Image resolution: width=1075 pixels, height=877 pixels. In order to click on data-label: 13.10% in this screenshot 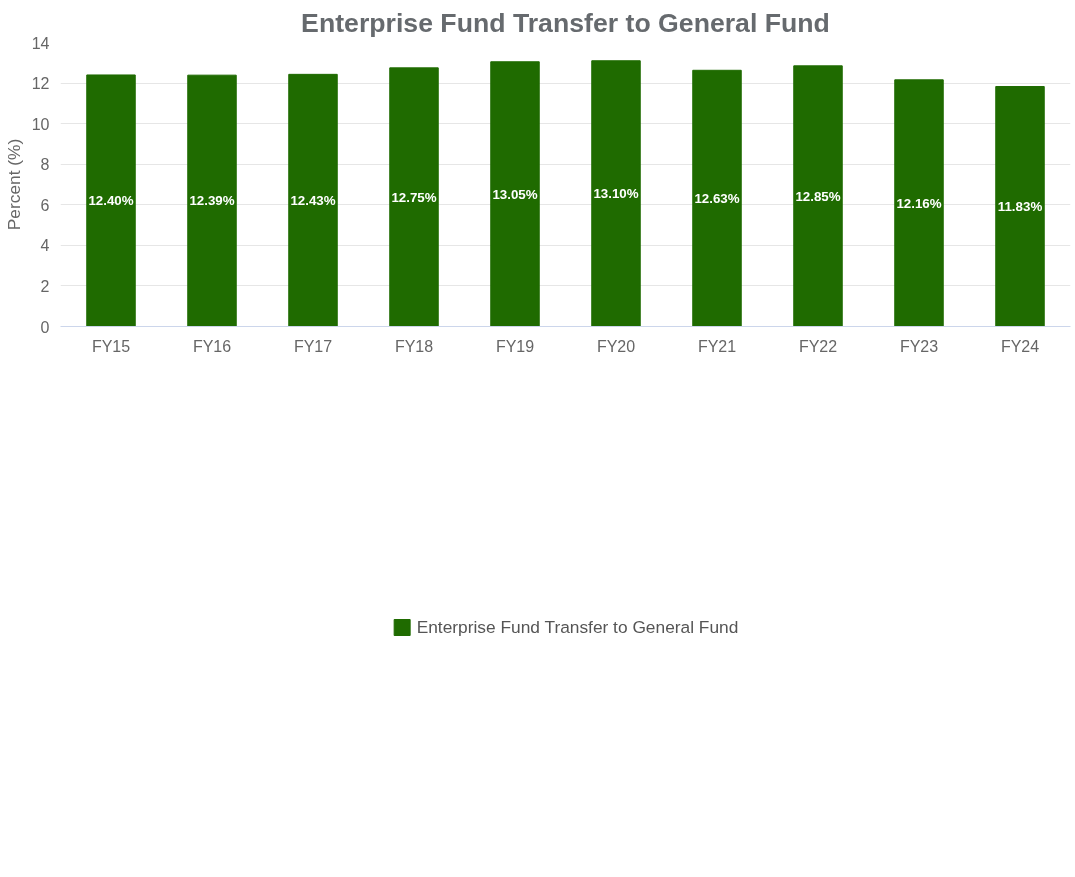, I will do `click(616, 194)`.